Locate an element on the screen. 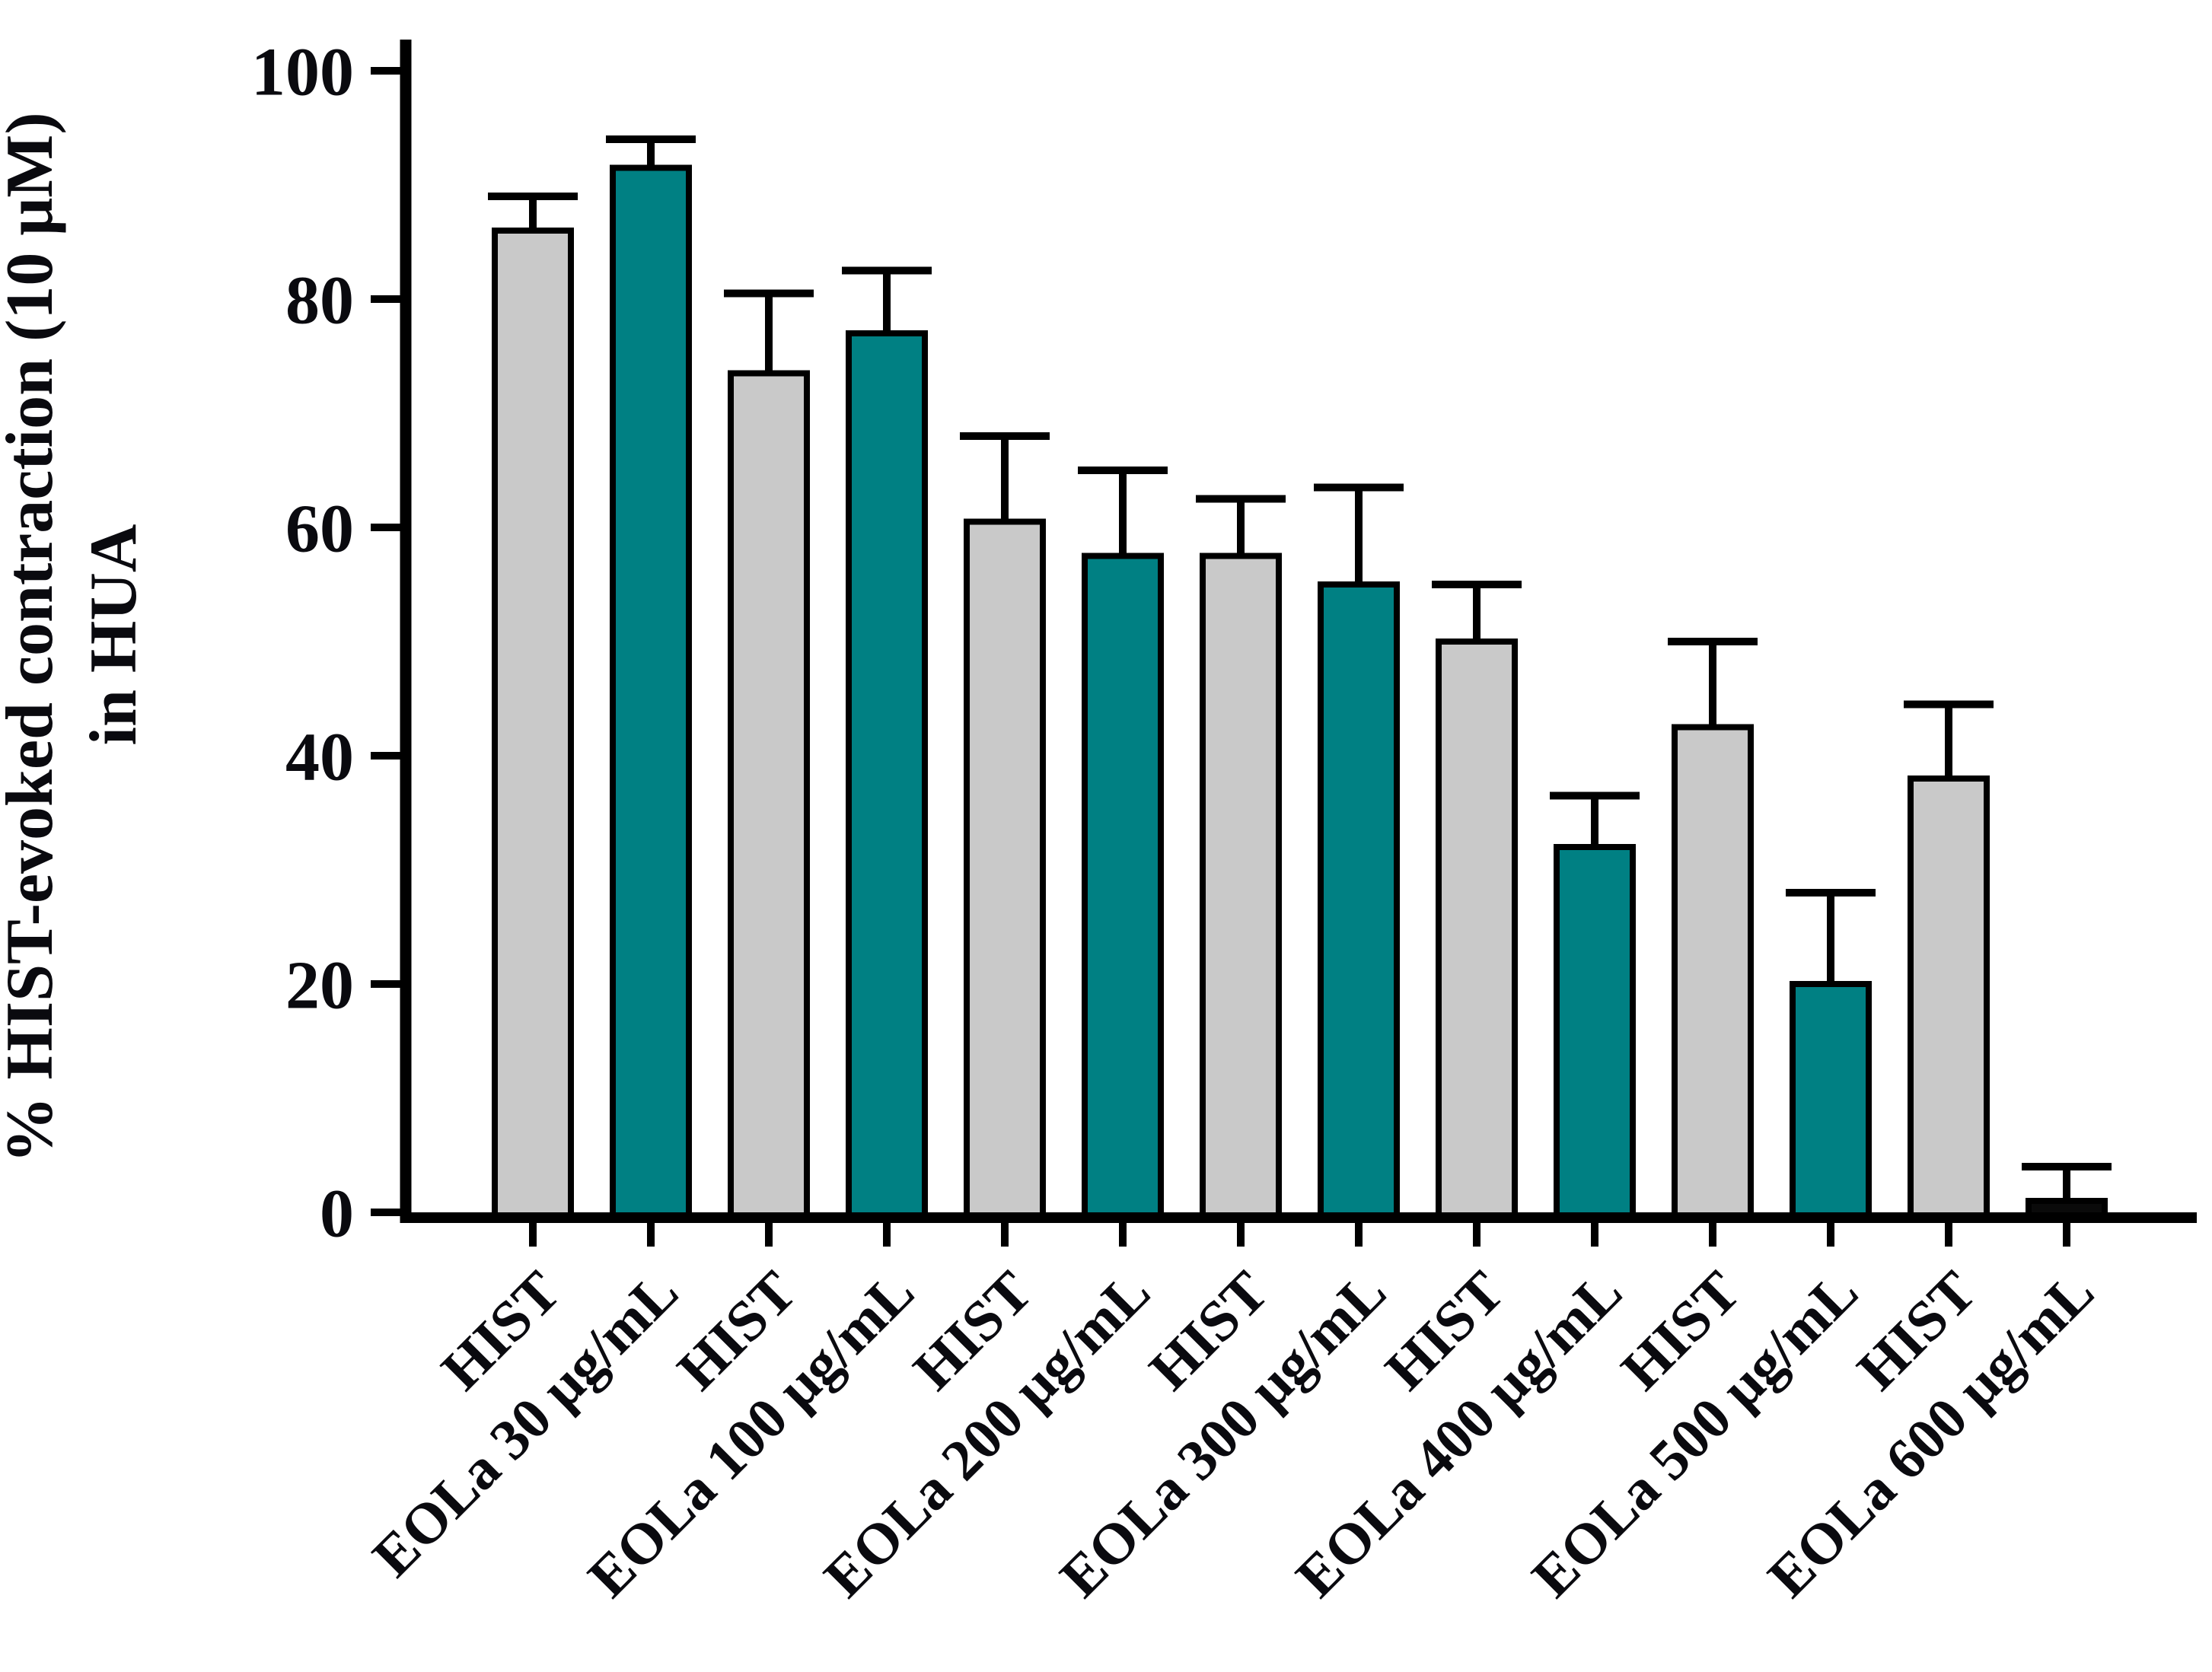 The width and height of the screenshot is (2212, 1672). y-tick-label: 40 is located at coordinates (319, 757).